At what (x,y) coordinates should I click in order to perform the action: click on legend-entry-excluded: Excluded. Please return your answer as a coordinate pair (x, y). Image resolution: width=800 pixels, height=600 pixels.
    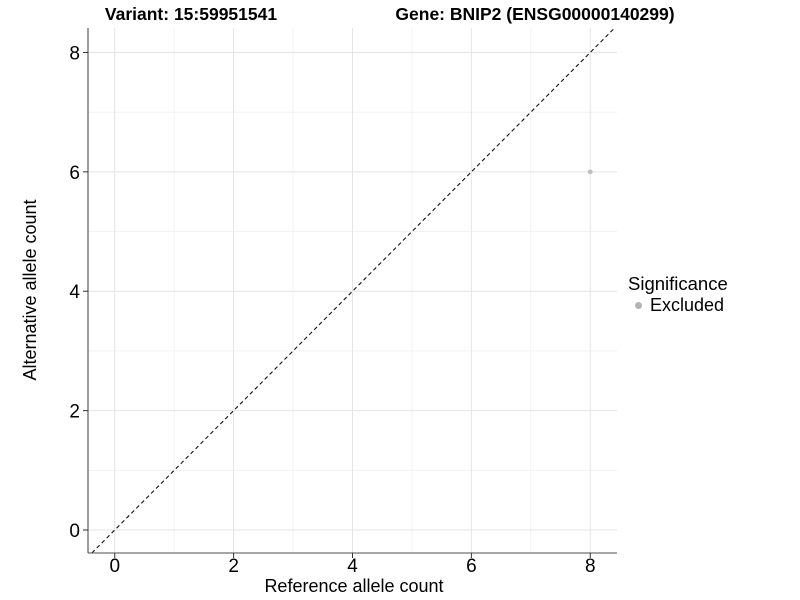
    Looking at the image, I should click on (678, 305).